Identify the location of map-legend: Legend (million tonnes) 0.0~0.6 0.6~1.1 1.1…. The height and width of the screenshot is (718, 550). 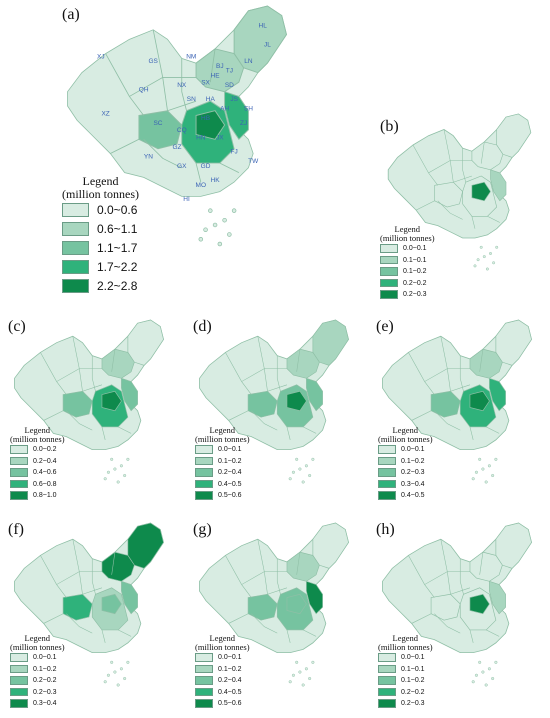
(100, 235).